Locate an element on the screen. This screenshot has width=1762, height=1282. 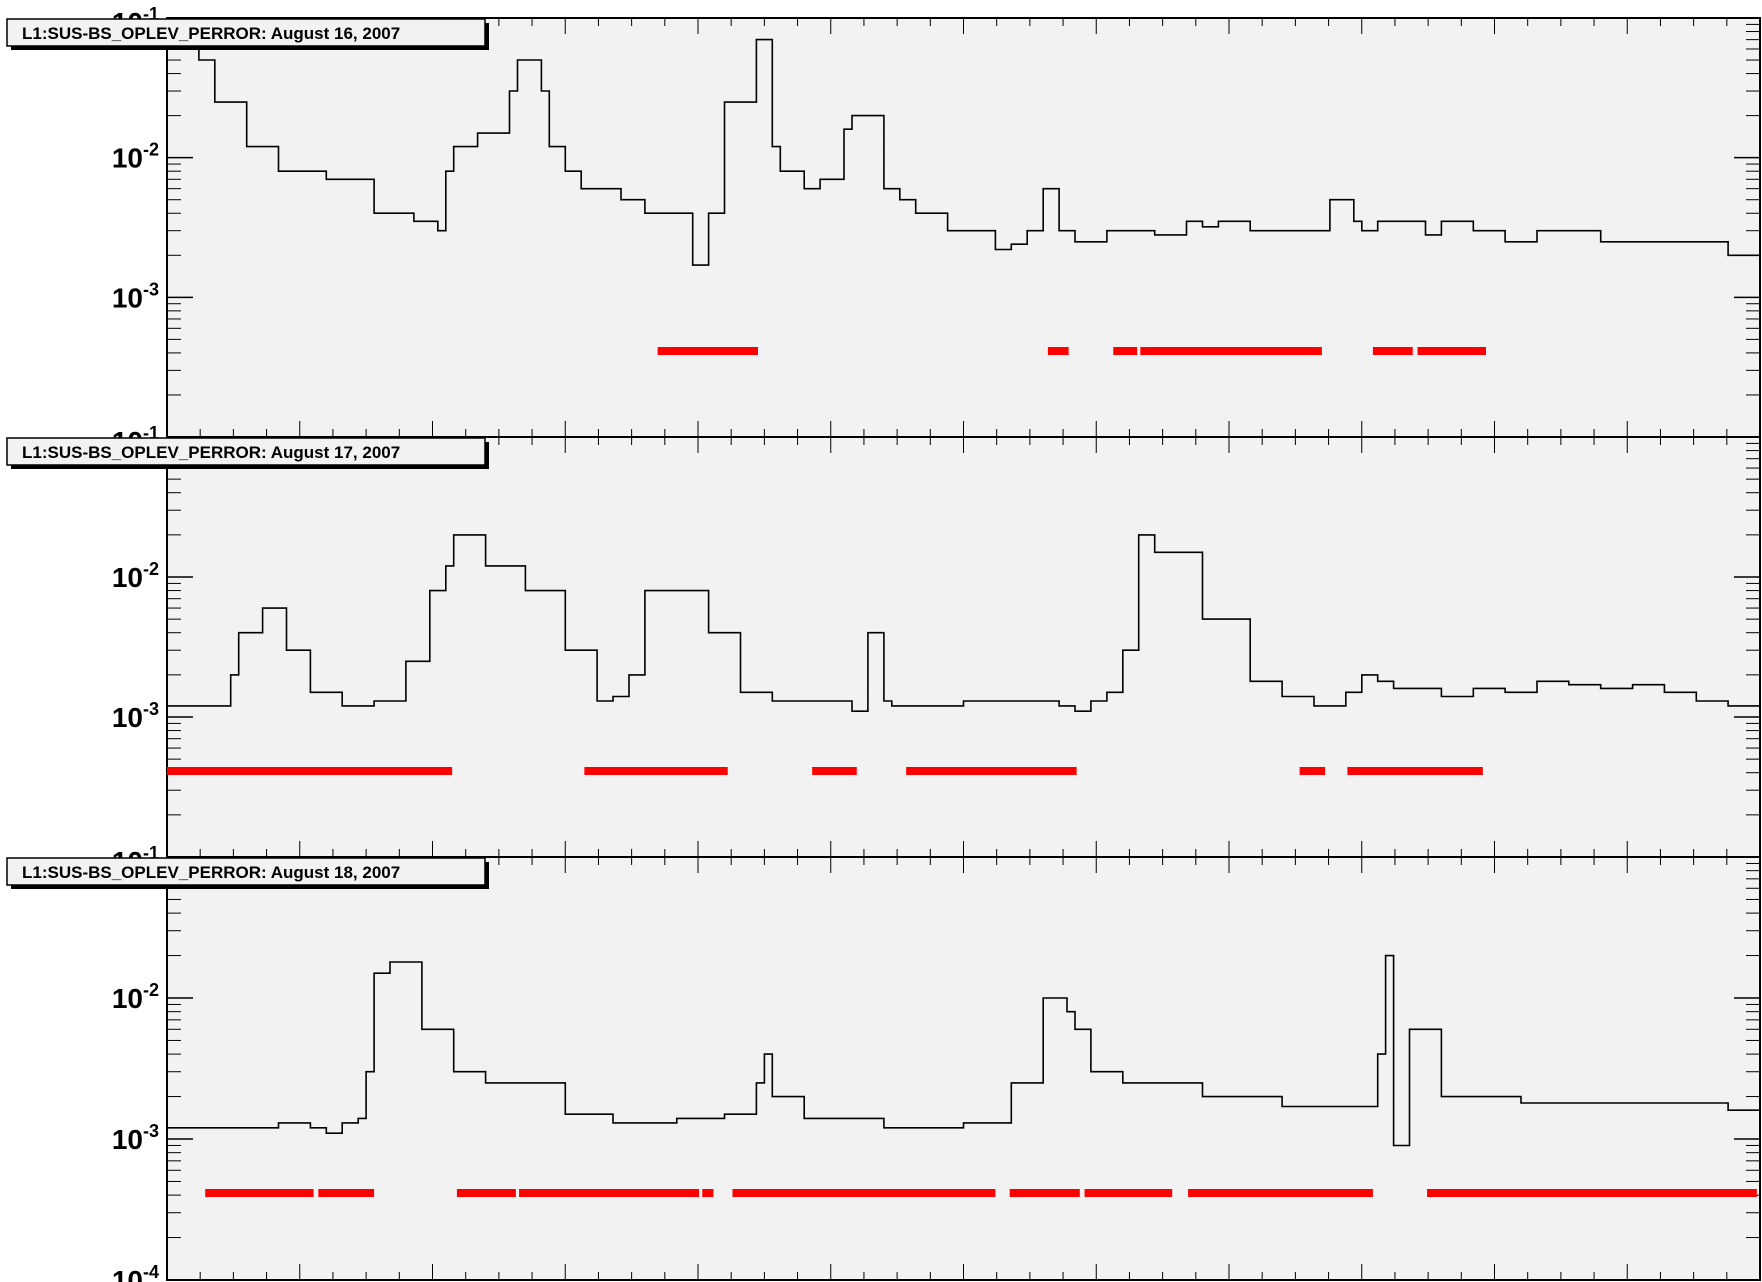
y-tick-label: 10-4 is located at coordinates (135, 1272).